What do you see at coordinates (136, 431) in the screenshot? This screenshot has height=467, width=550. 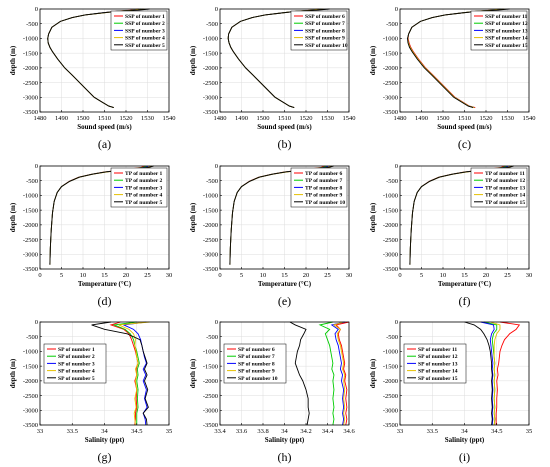 I see `x-tick-label: 34.5` at bounding box center [136, 431].